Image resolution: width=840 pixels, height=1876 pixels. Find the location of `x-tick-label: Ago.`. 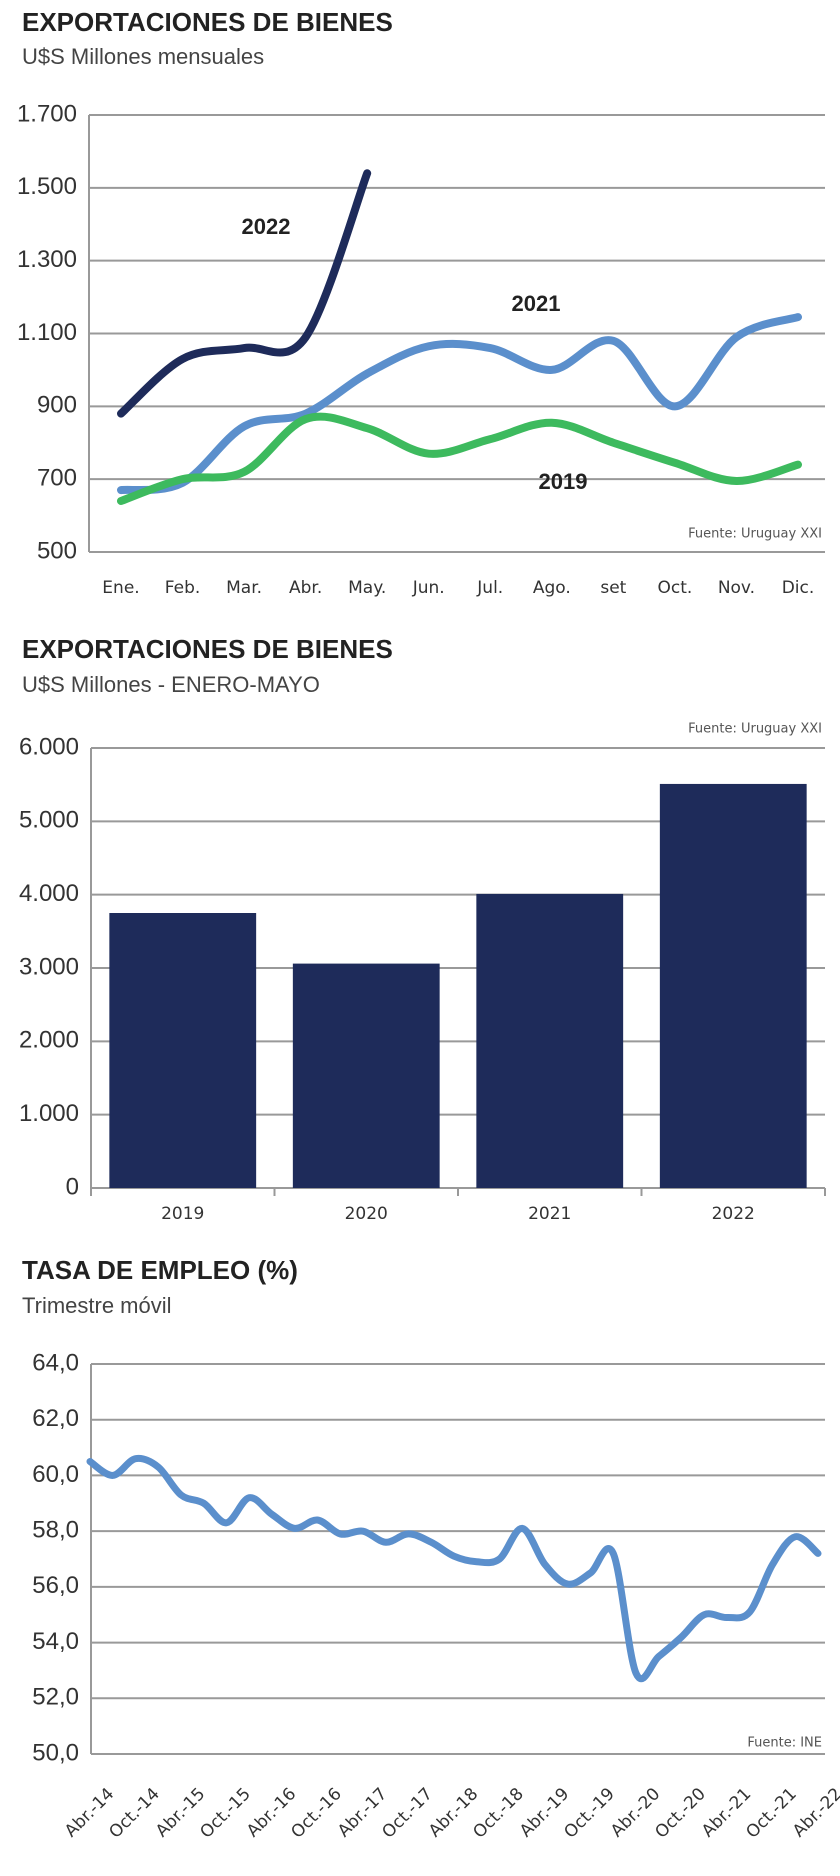

x-tick-label: Ago. is located at coordinates (552, 588).